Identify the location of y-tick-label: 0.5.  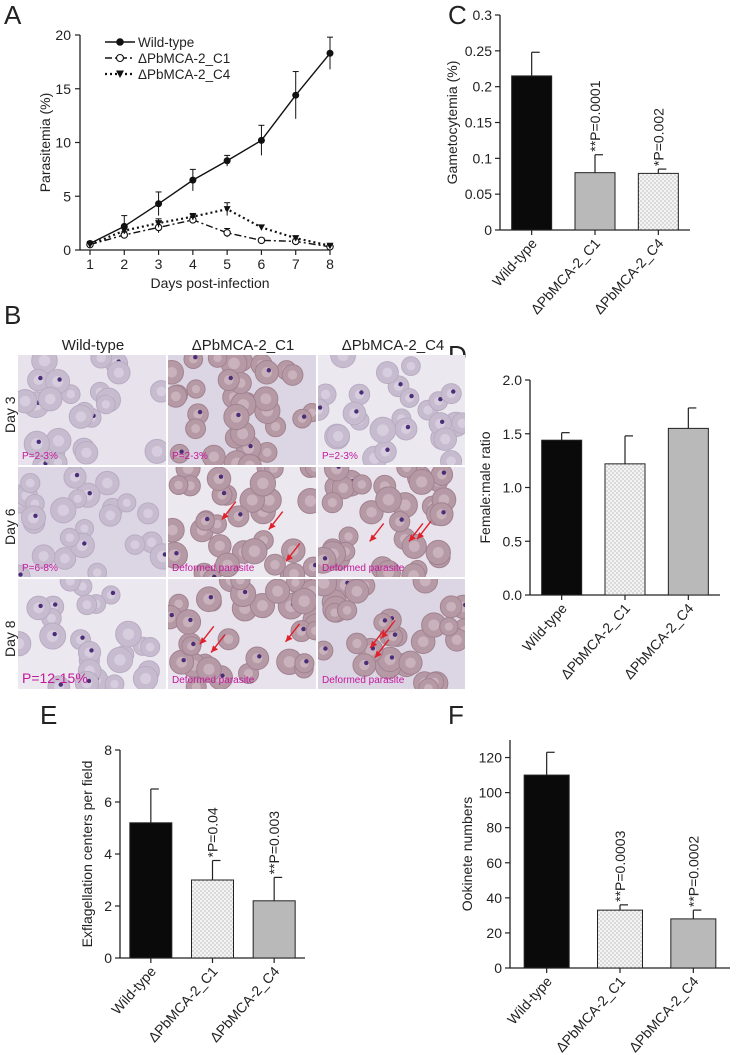
(513, 541).